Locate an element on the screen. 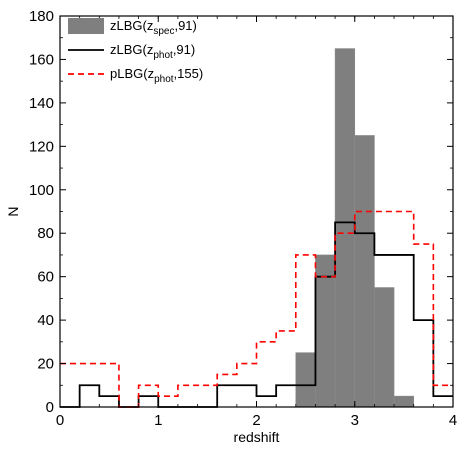  x-axis-label: redshift is located at coordinates (257, 437).